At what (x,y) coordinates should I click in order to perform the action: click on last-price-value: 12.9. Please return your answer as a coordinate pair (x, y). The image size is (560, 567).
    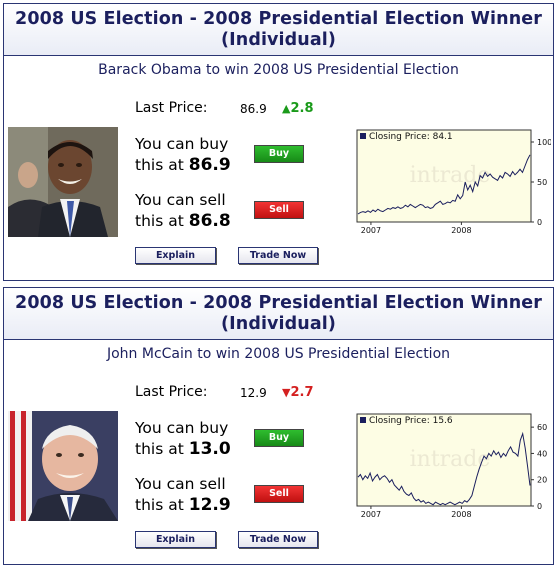
    Looking at the image, I should click on (253, 393).